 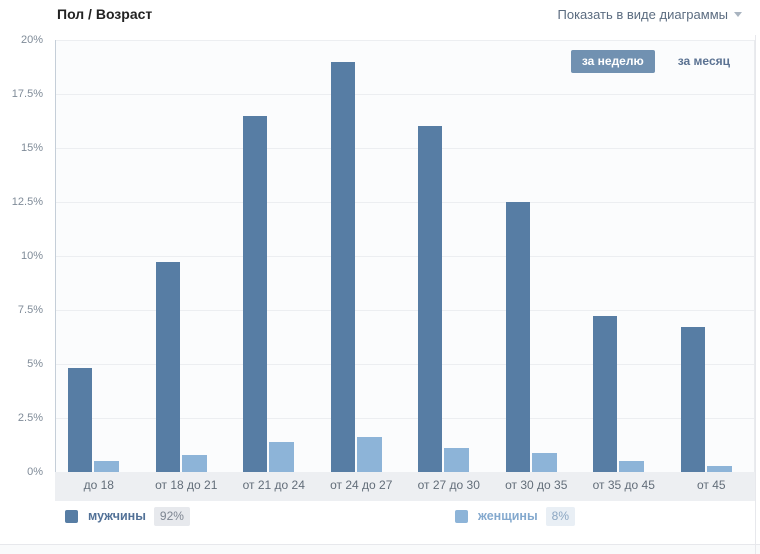 What do you see at coordinates (461, 516) in the screenshot?
I see `legend-swatch-women` at bounding box center [461, 516].